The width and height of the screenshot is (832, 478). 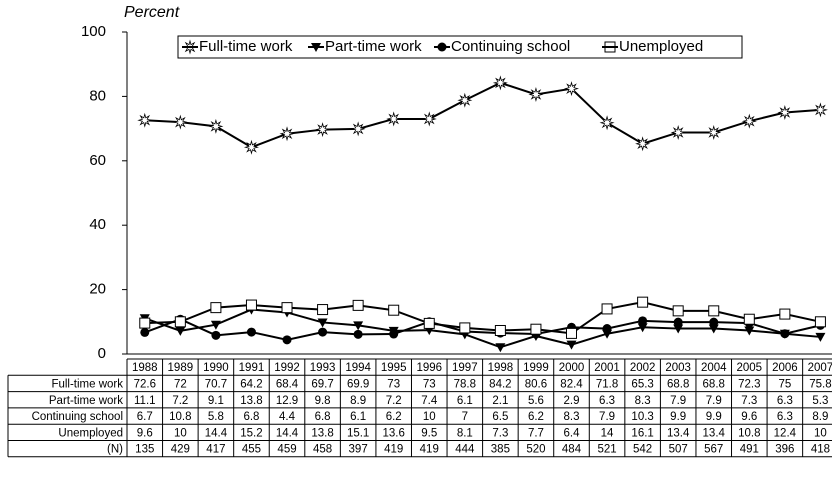 I want to click on table-cell: 7.7, so click(x=536, y=433).